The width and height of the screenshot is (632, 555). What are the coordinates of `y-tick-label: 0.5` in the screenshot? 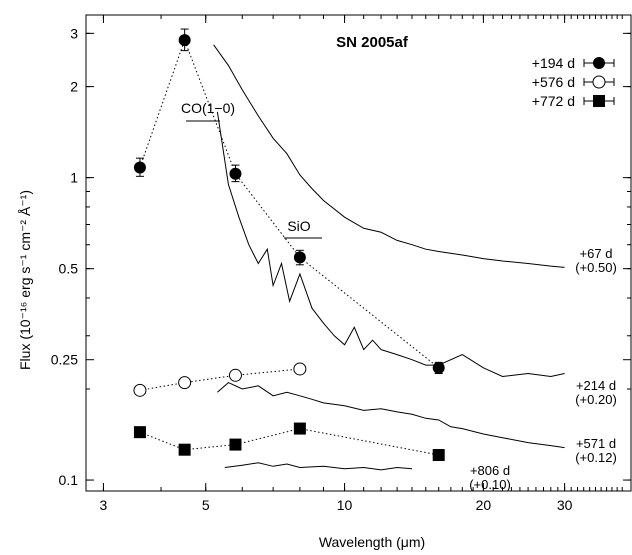 It's located at (69, 269).